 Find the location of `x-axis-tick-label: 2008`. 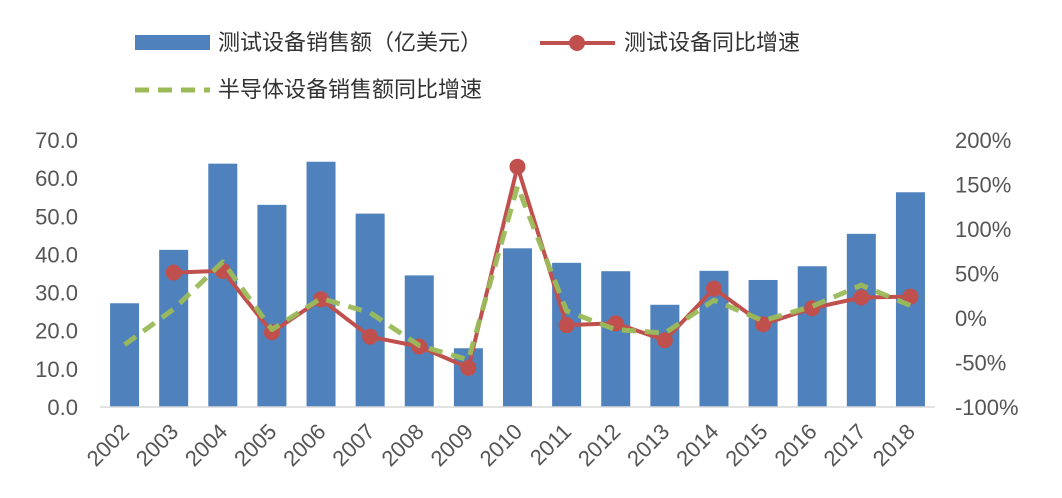

x-axis-tick-label: 2008 is located at coordinates (403, 445).